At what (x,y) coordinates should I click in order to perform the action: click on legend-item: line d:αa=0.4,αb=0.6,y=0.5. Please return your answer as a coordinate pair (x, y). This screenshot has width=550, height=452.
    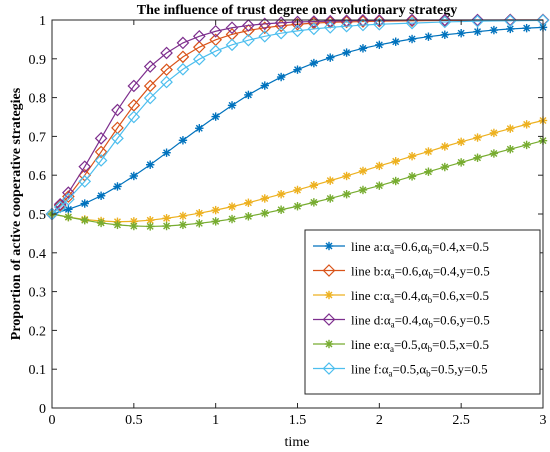
    Looking at the image, I should click on (401, 321).